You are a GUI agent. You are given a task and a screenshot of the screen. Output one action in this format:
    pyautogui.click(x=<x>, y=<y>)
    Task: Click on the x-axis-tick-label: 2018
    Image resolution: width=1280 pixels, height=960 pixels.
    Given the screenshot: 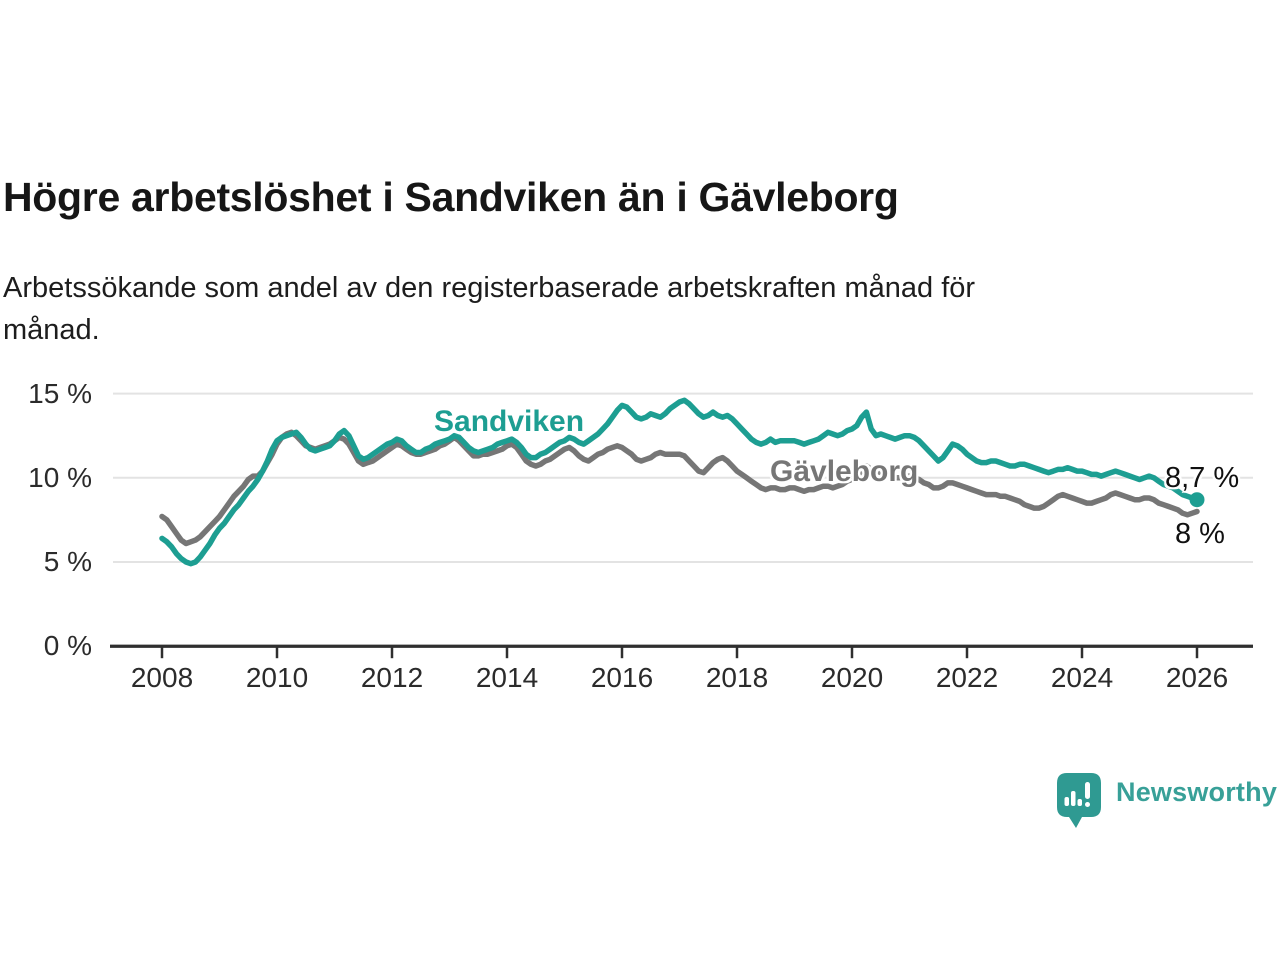 What is the action you would take?
    pyautogui.click(x=737, y=677)
    